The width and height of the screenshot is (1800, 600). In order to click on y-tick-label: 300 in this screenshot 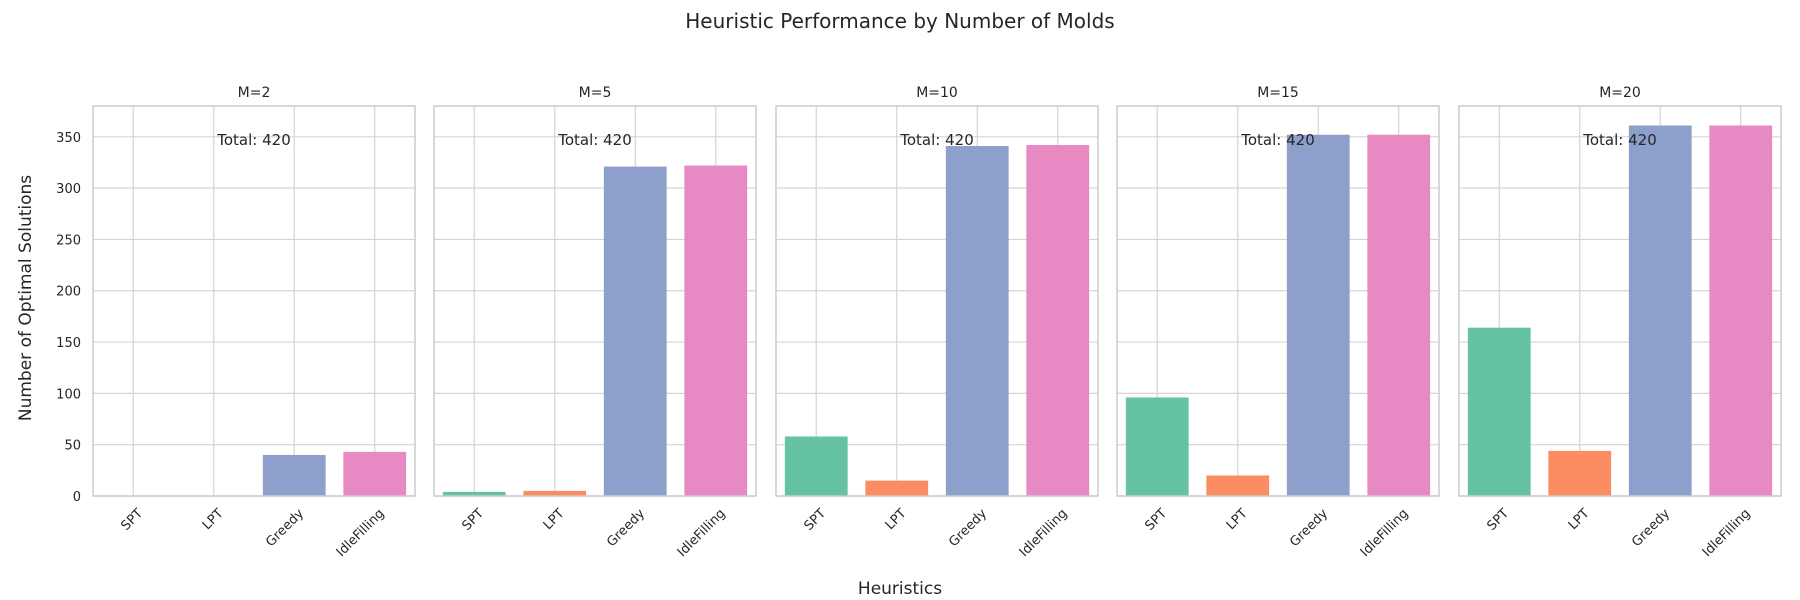, I will do `click(68, 189)`.